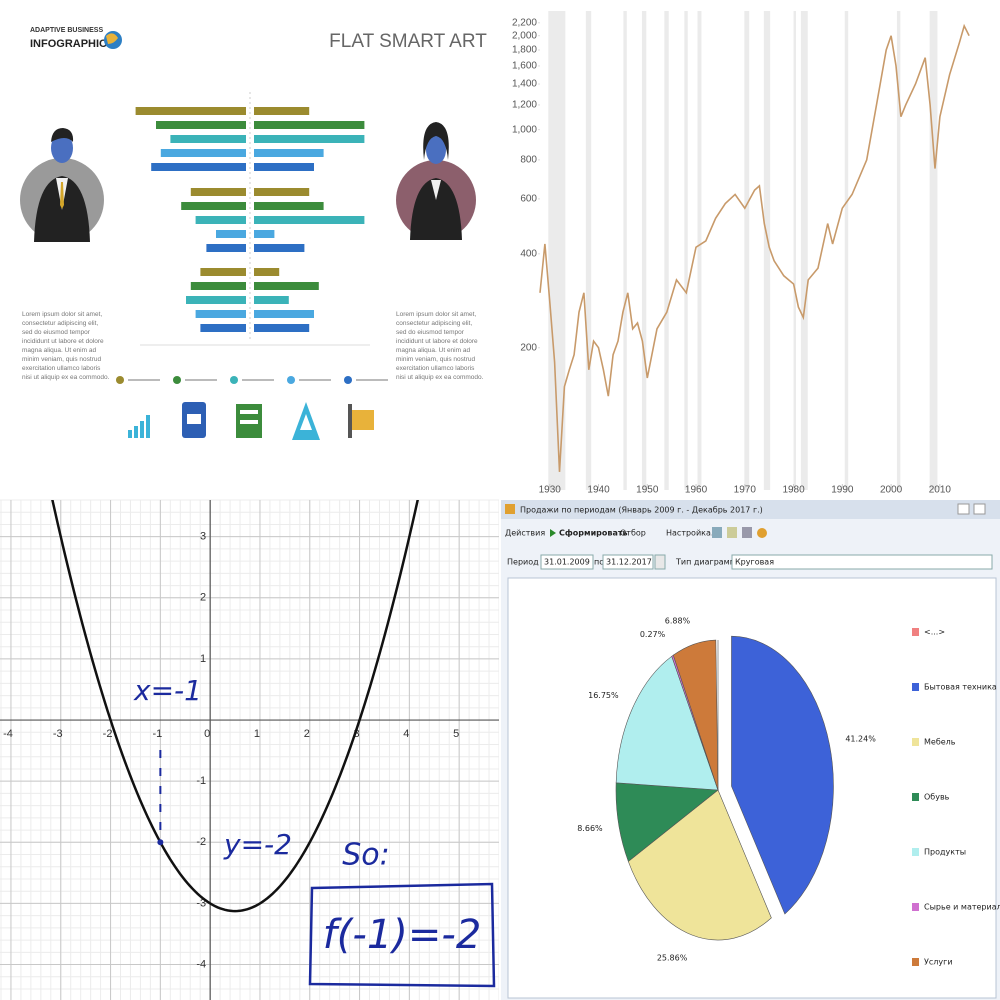  I want to click on y-tick-label: 1,600, so click(524, 66).